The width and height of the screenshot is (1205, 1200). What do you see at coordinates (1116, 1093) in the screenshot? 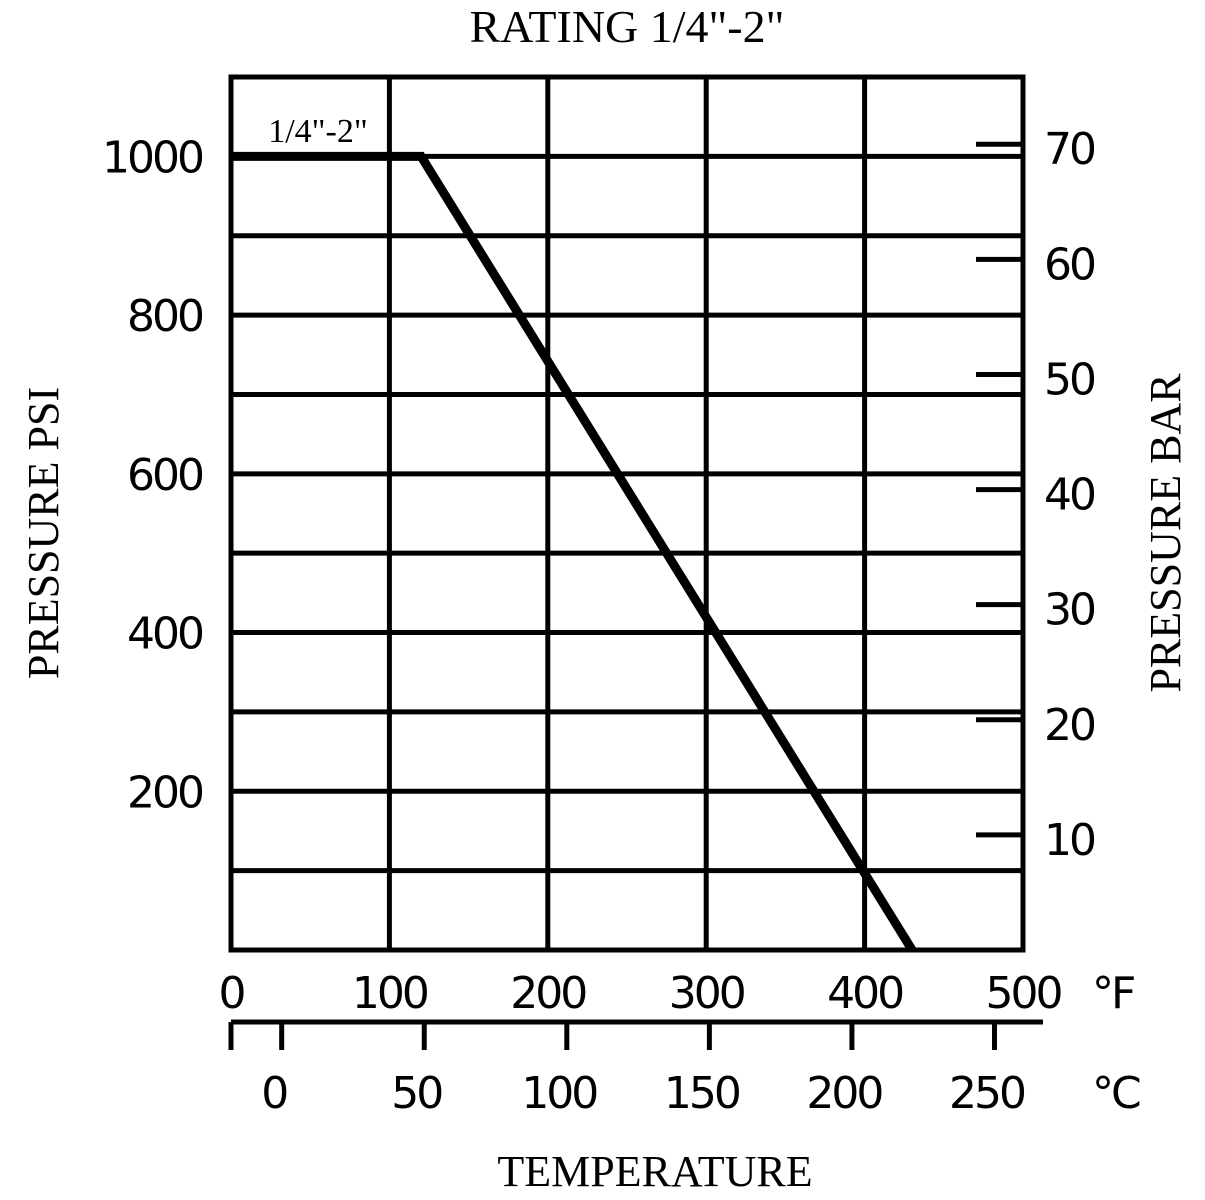
I see `unit-celsius: °C` at bounding box center [1116, 1093].